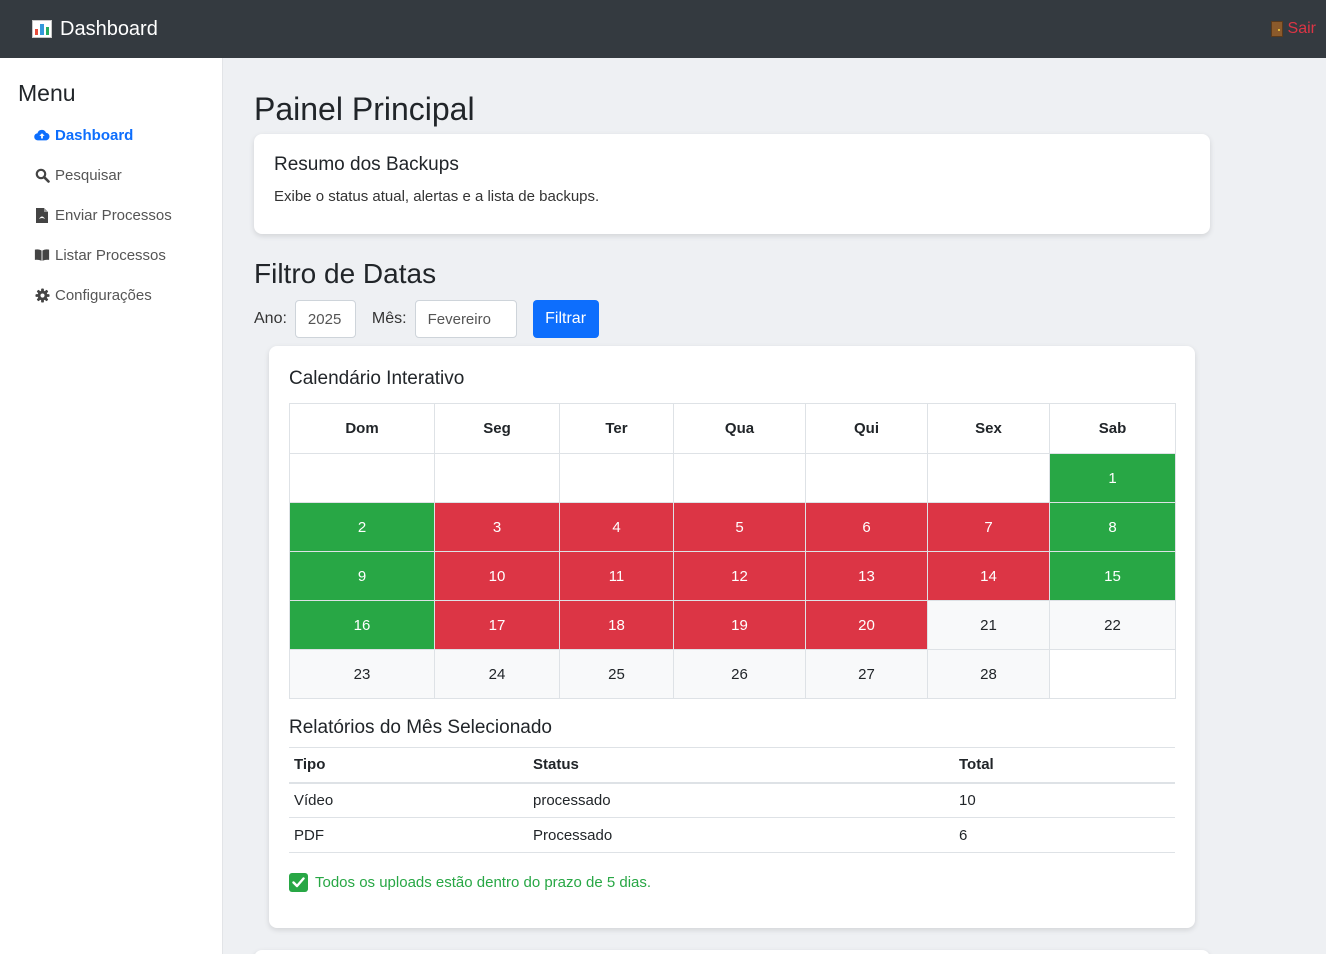 This screenshot has width=1326, height=954. Describe the element at coordinates (362, 674) in the screenshot. I see `calendar-day: 23` at that location.